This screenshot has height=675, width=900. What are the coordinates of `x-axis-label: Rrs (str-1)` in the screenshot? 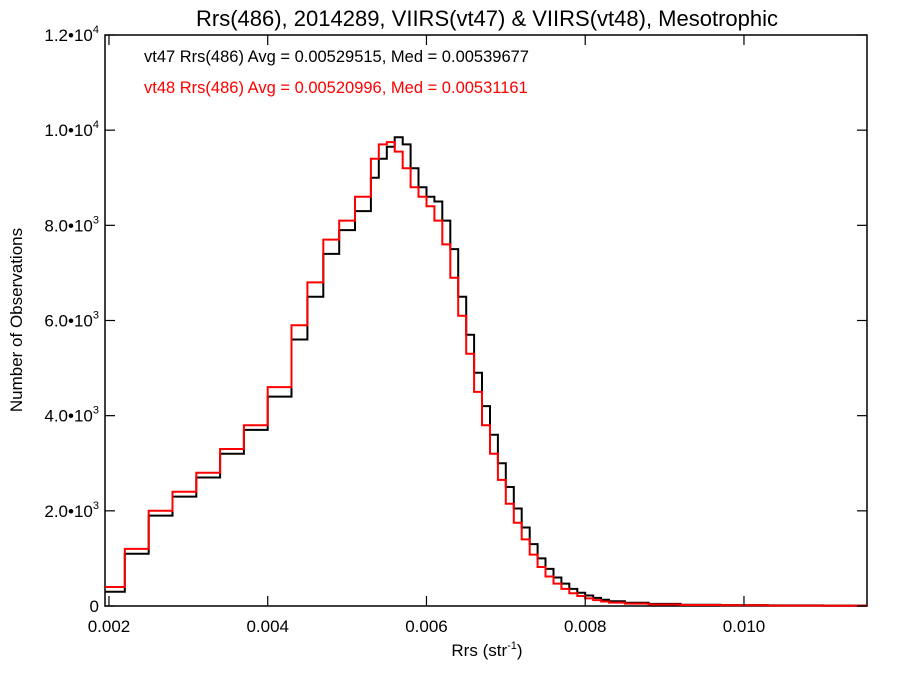 It's located at (486, 650).